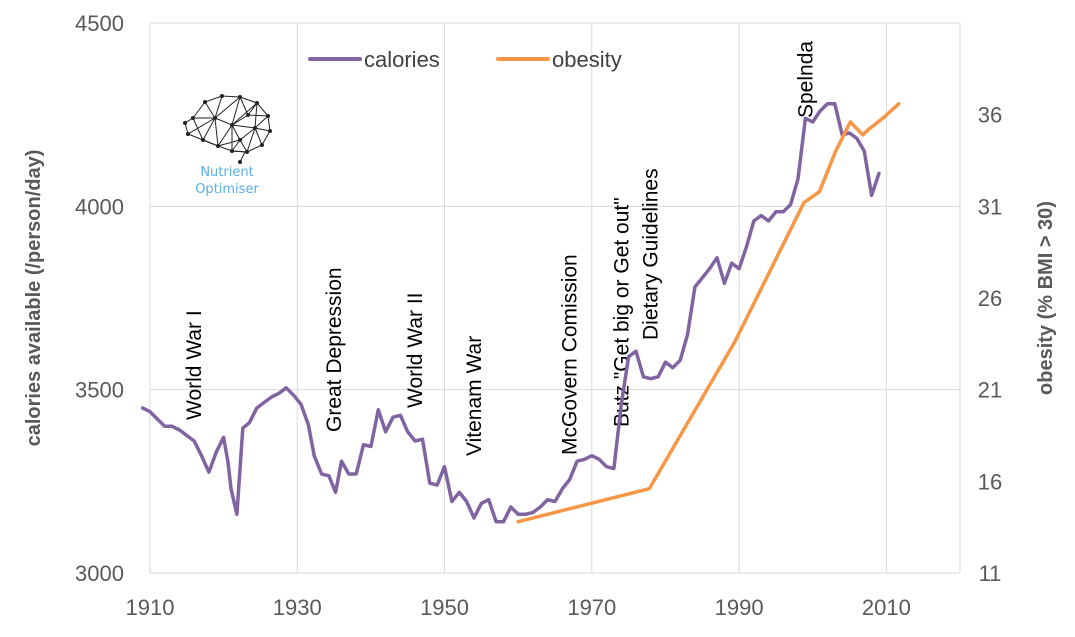  Describe the element at coordinates (651, 254) in the screenshot. I see `event-annotation: Dietary Guidelines` at that location.